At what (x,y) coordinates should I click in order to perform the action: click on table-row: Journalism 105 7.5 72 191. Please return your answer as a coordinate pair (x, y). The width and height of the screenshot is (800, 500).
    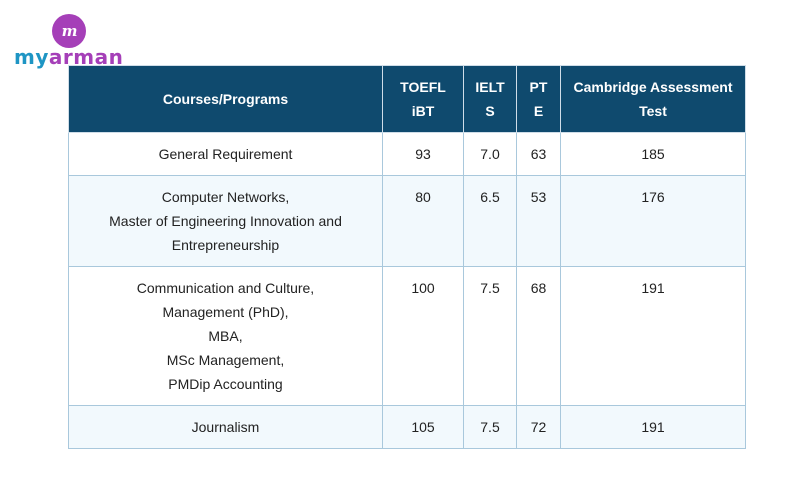
    Looking at the image, I should click on (407, 427).